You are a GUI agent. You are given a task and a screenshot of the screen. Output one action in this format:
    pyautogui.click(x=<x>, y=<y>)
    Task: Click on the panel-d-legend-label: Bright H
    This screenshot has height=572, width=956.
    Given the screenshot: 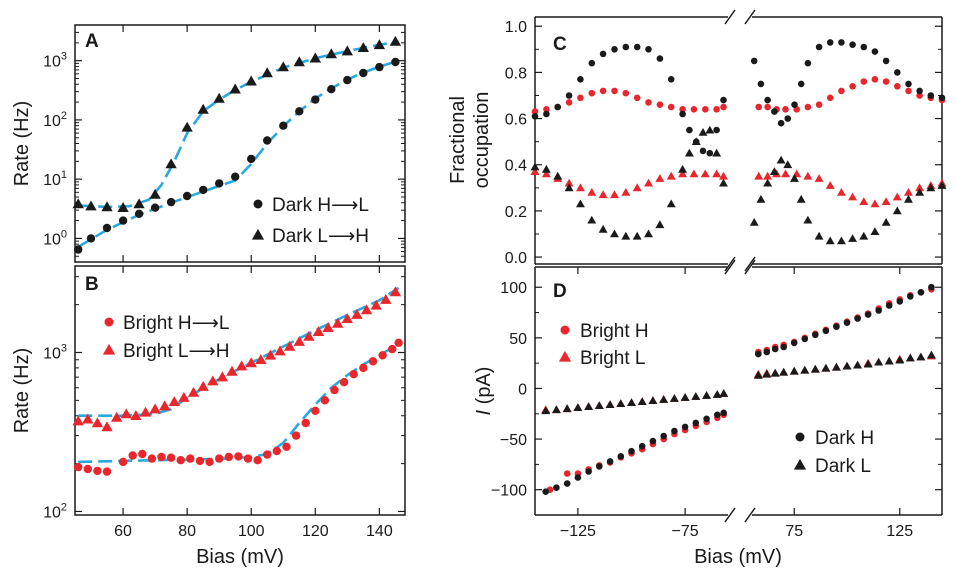 What is the action you would take?
    pyautogui.click(x=614, y=331)
    